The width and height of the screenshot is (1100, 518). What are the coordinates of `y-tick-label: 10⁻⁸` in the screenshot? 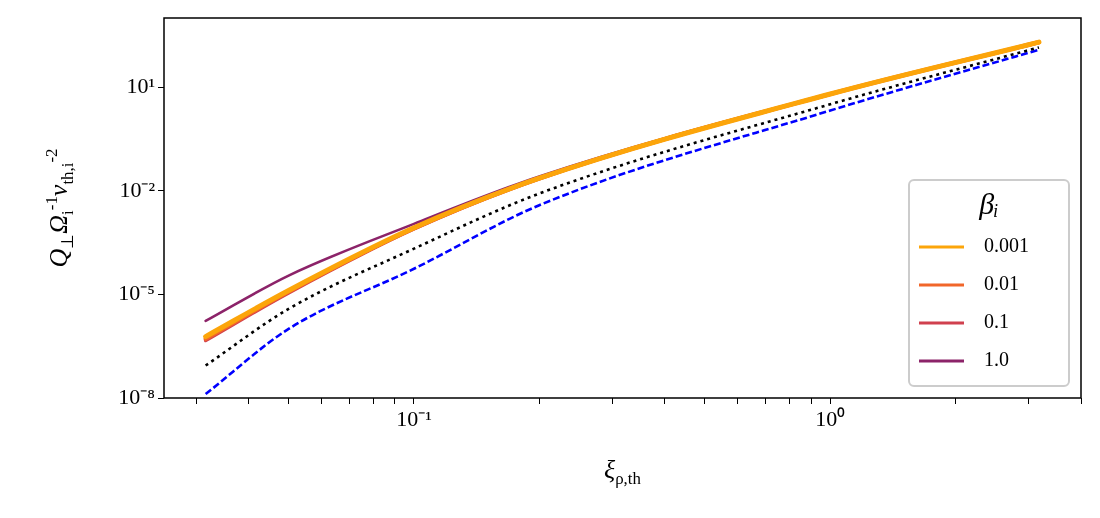 It's located at (136, 396).